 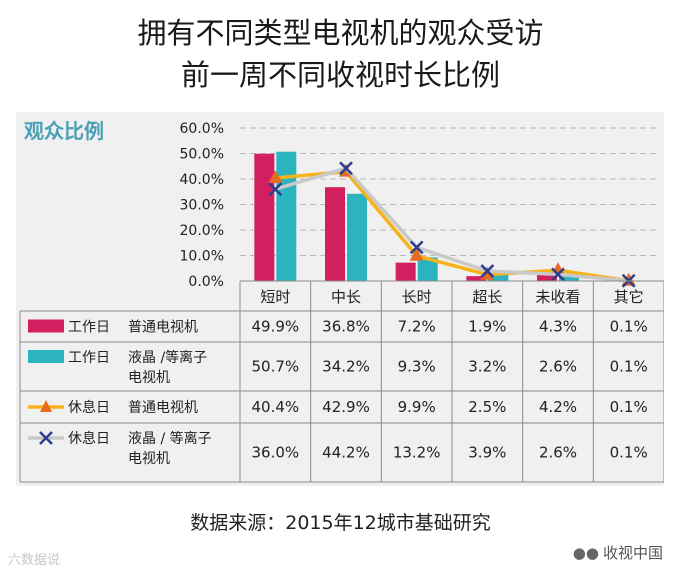 I want to click on y-tick-label: 30.0%, so click(x=202, y=206).